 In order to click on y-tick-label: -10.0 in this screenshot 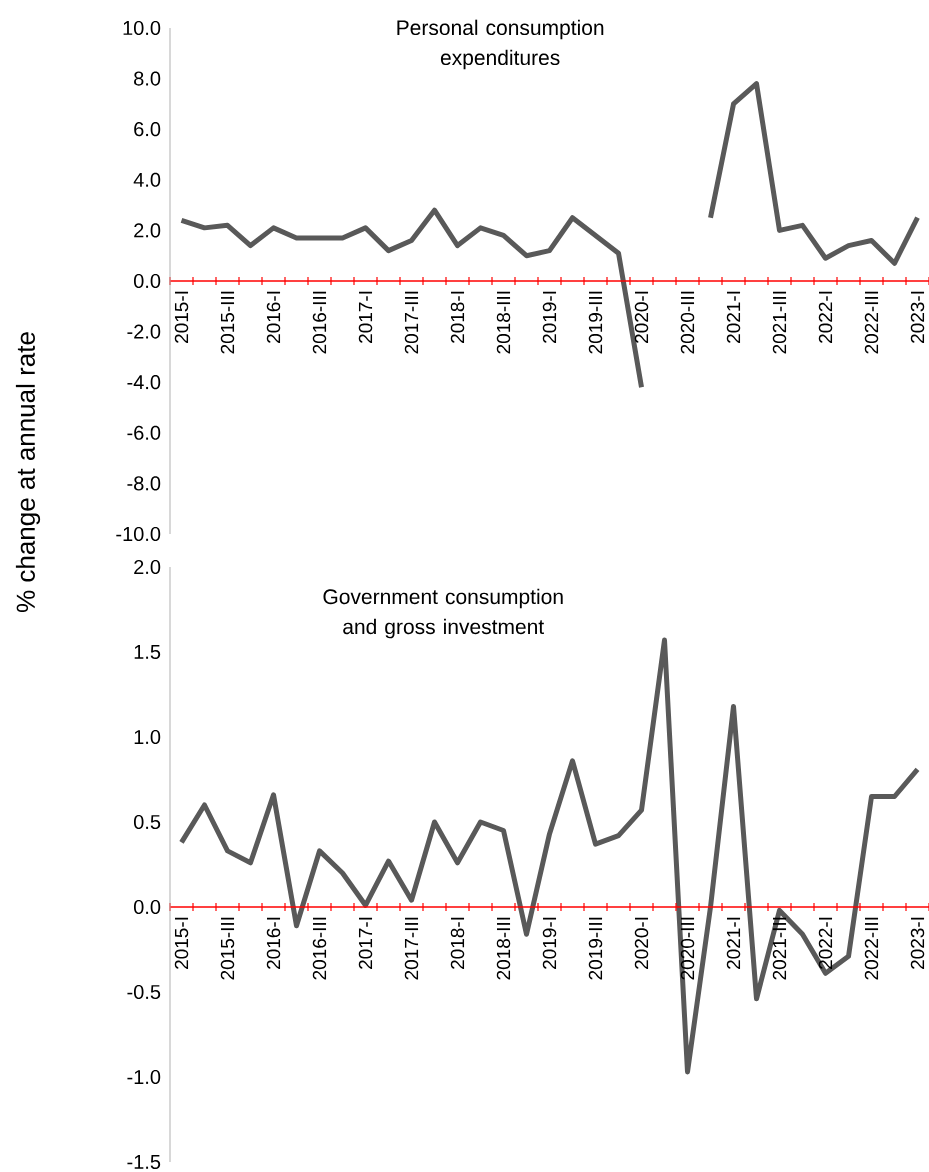, I will do `click(138, 534)`.